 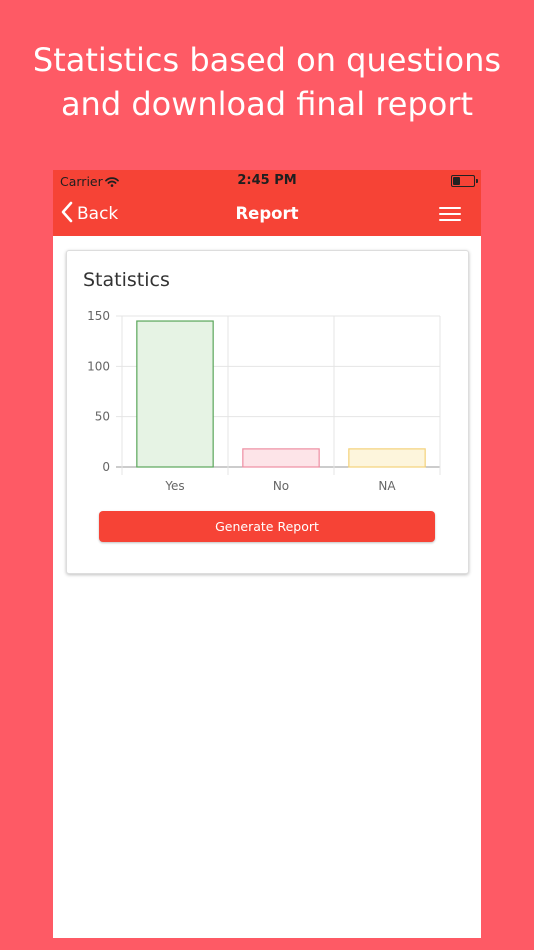 I want to click on y-tick-label: 50, so click(x=102, y=417).